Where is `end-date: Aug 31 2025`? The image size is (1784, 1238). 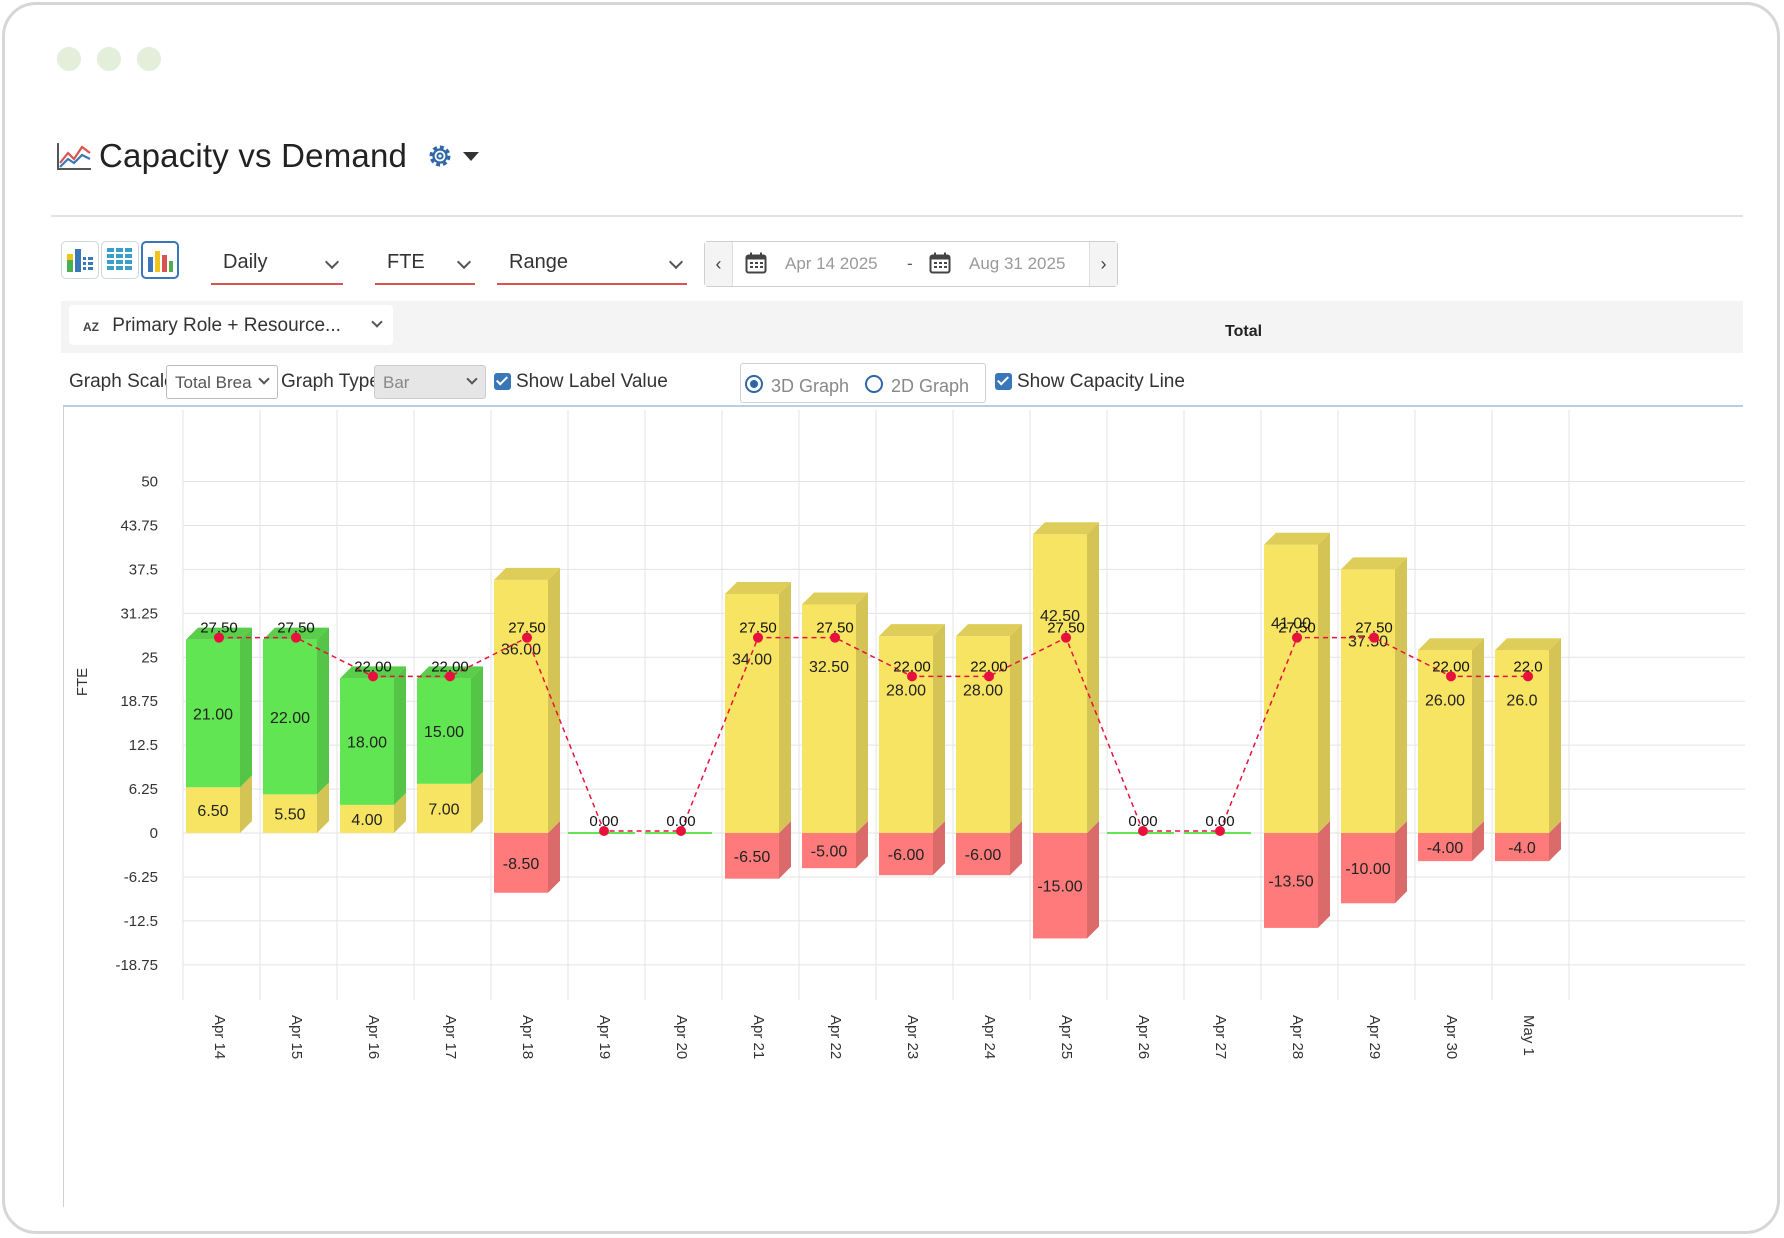
end-date: Aug 31 2025 is located at coordinates (1017, 263).